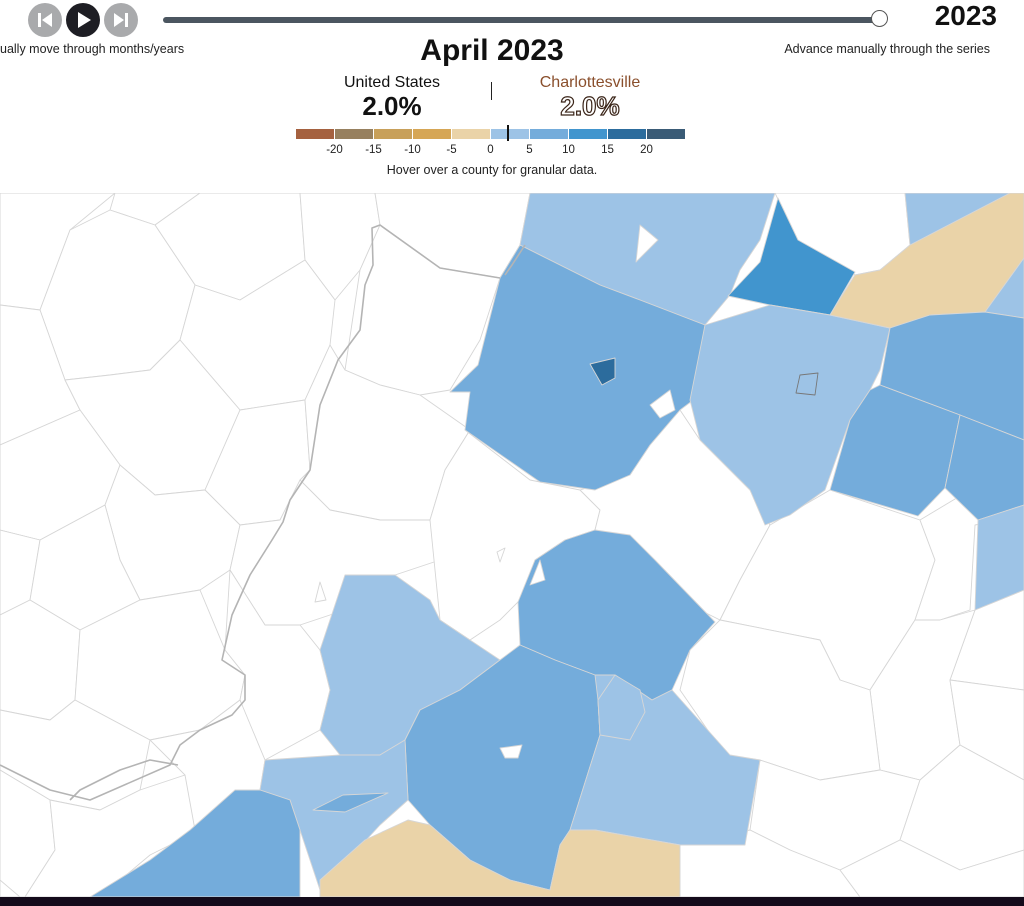 Image resolution: width=1024 pixels, height=906 pixels. What do you see at coordinates (451, 150) in the screenshot?
I see `legend-tick: -5` at bounding box center [451, 150].